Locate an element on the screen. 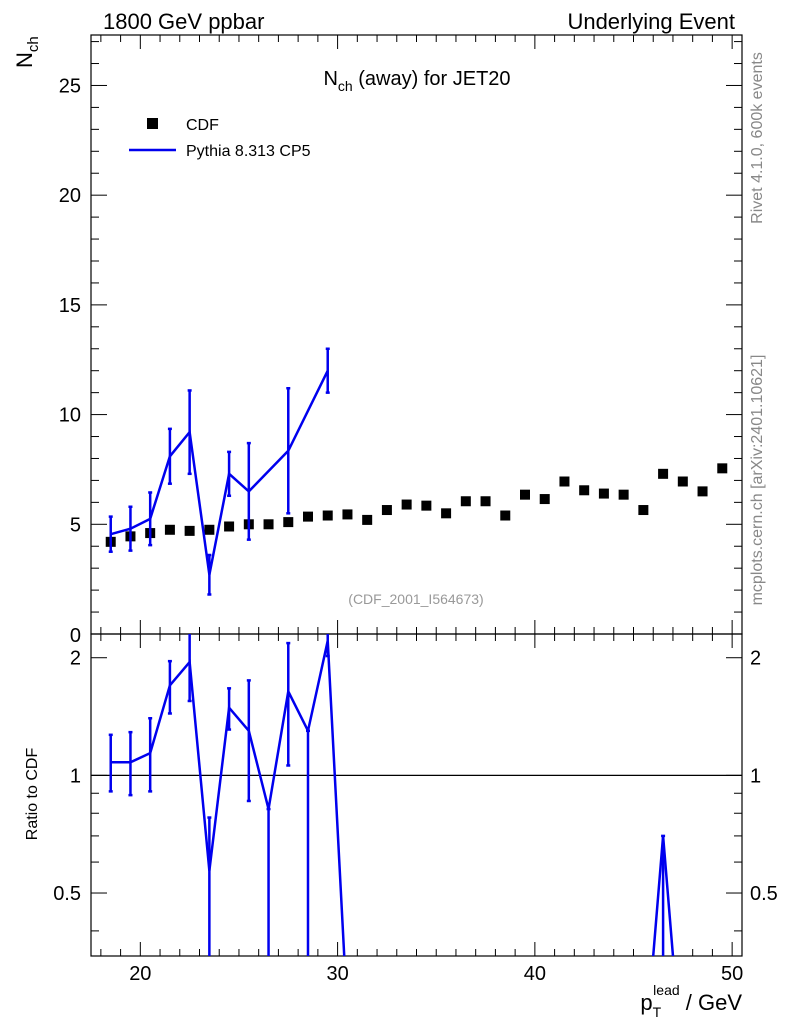  main-y-axis-label: Nch is located at coordinates (27, 52).